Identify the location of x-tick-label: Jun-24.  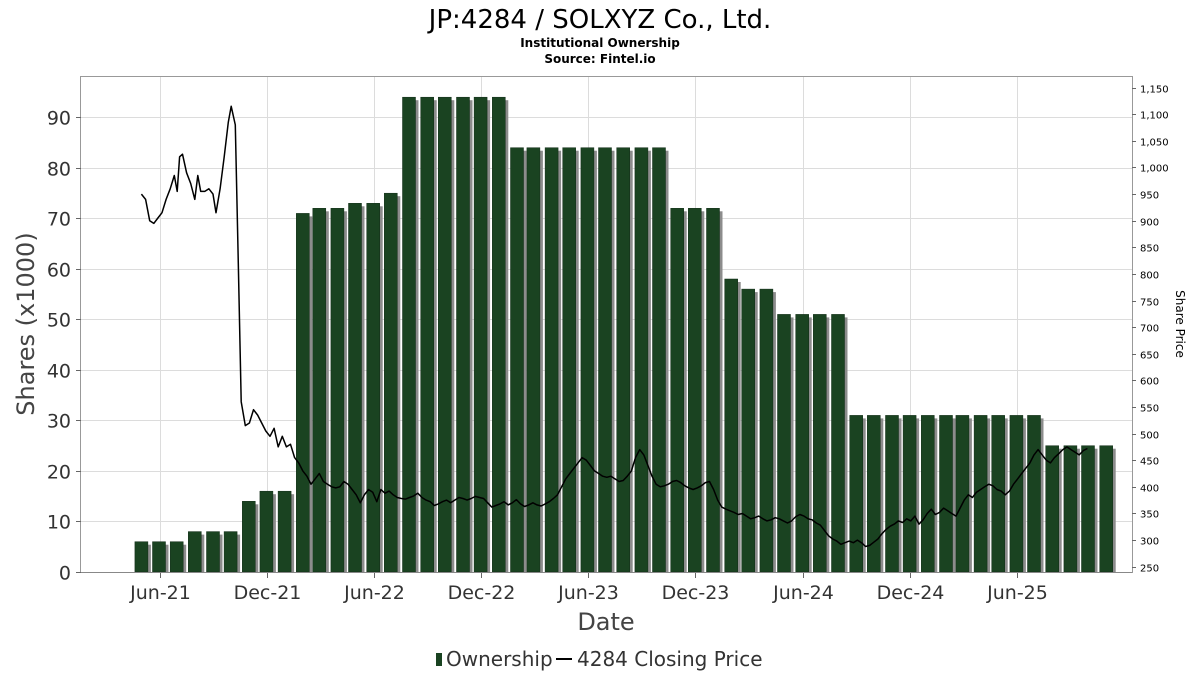
(803, 593).